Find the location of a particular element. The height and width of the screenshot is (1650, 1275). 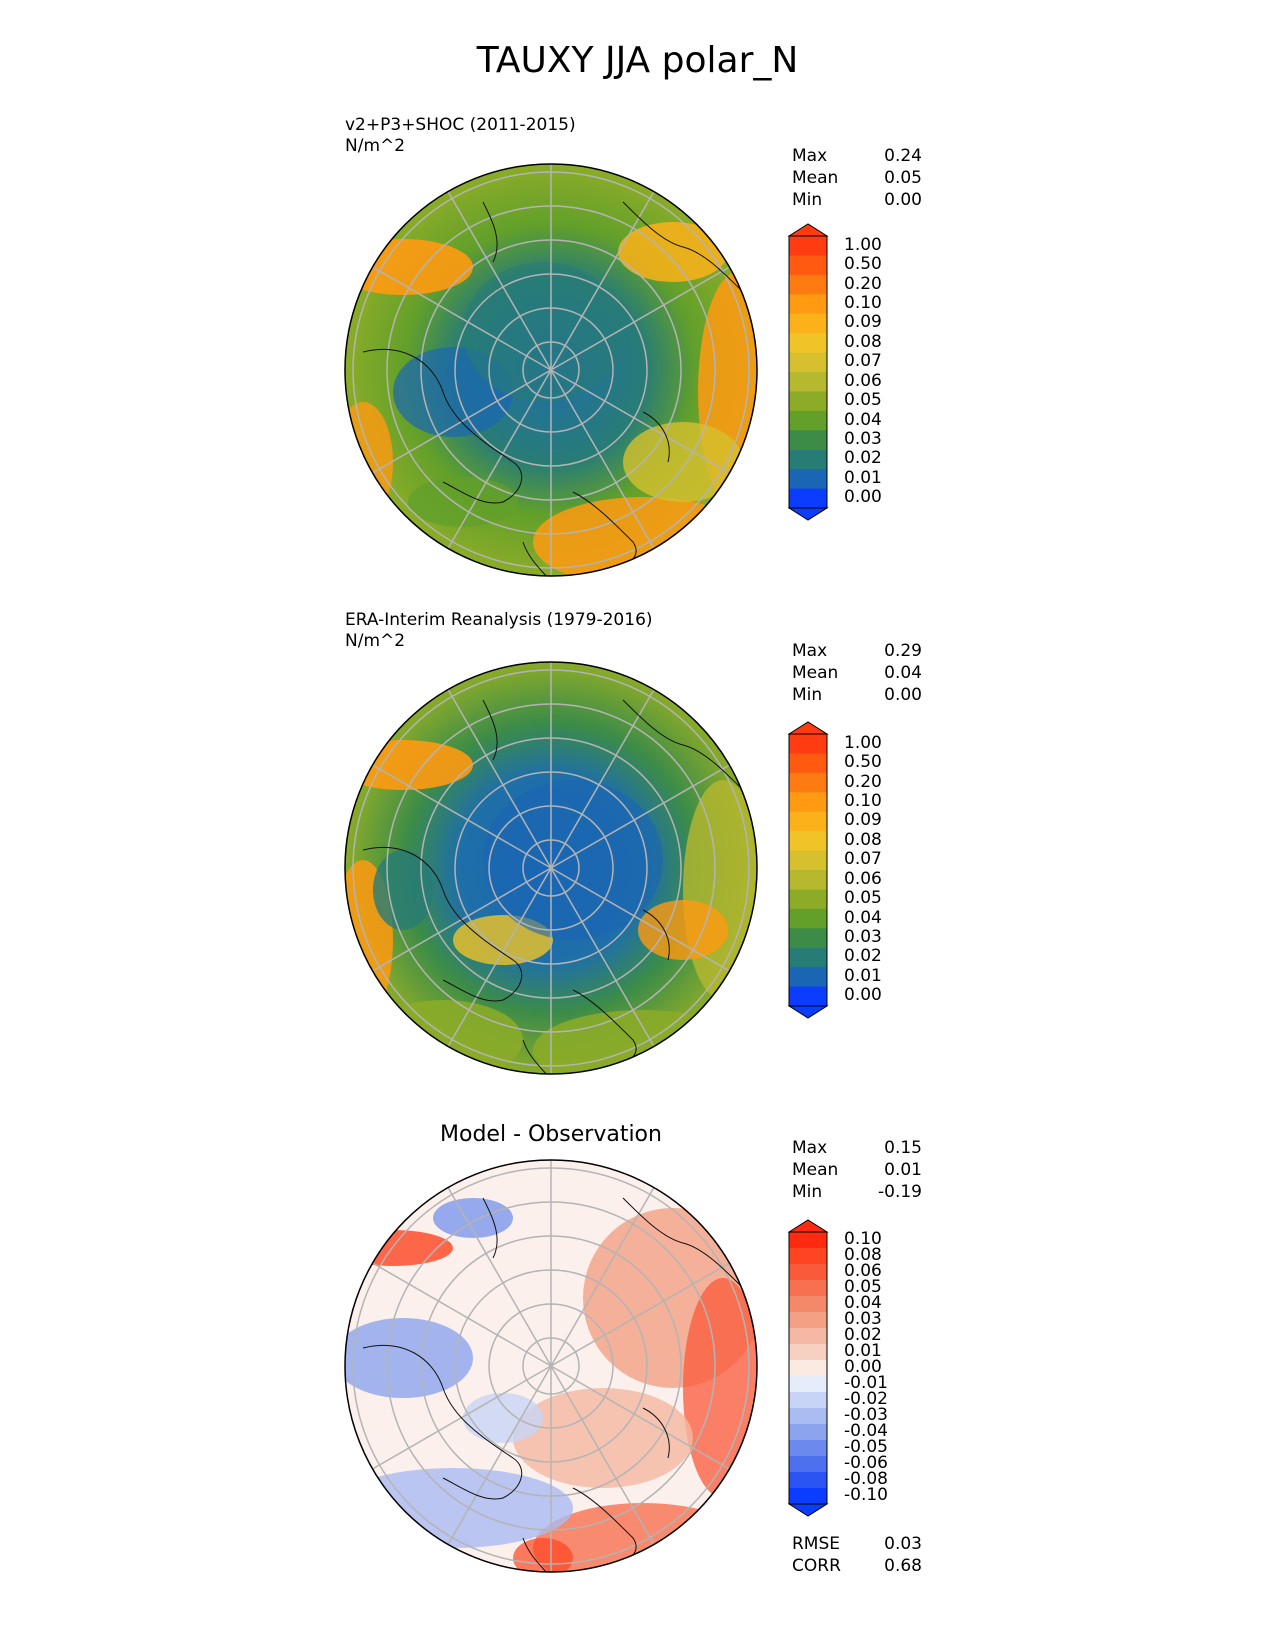

metric-value: 0.68 is located at coordinates (903, 1566).